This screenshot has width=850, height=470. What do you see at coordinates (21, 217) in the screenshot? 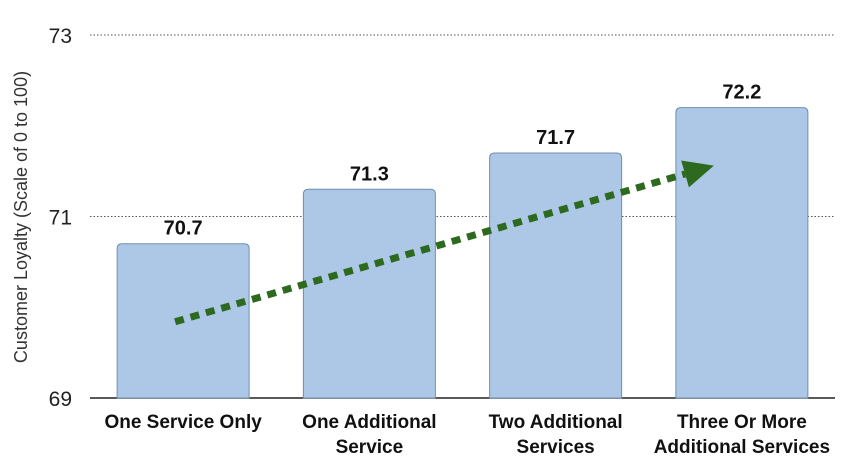
I see `y-axis-title: Customer Loyalty (Scale of 0 to 100)` at bounding box center [21, 217].